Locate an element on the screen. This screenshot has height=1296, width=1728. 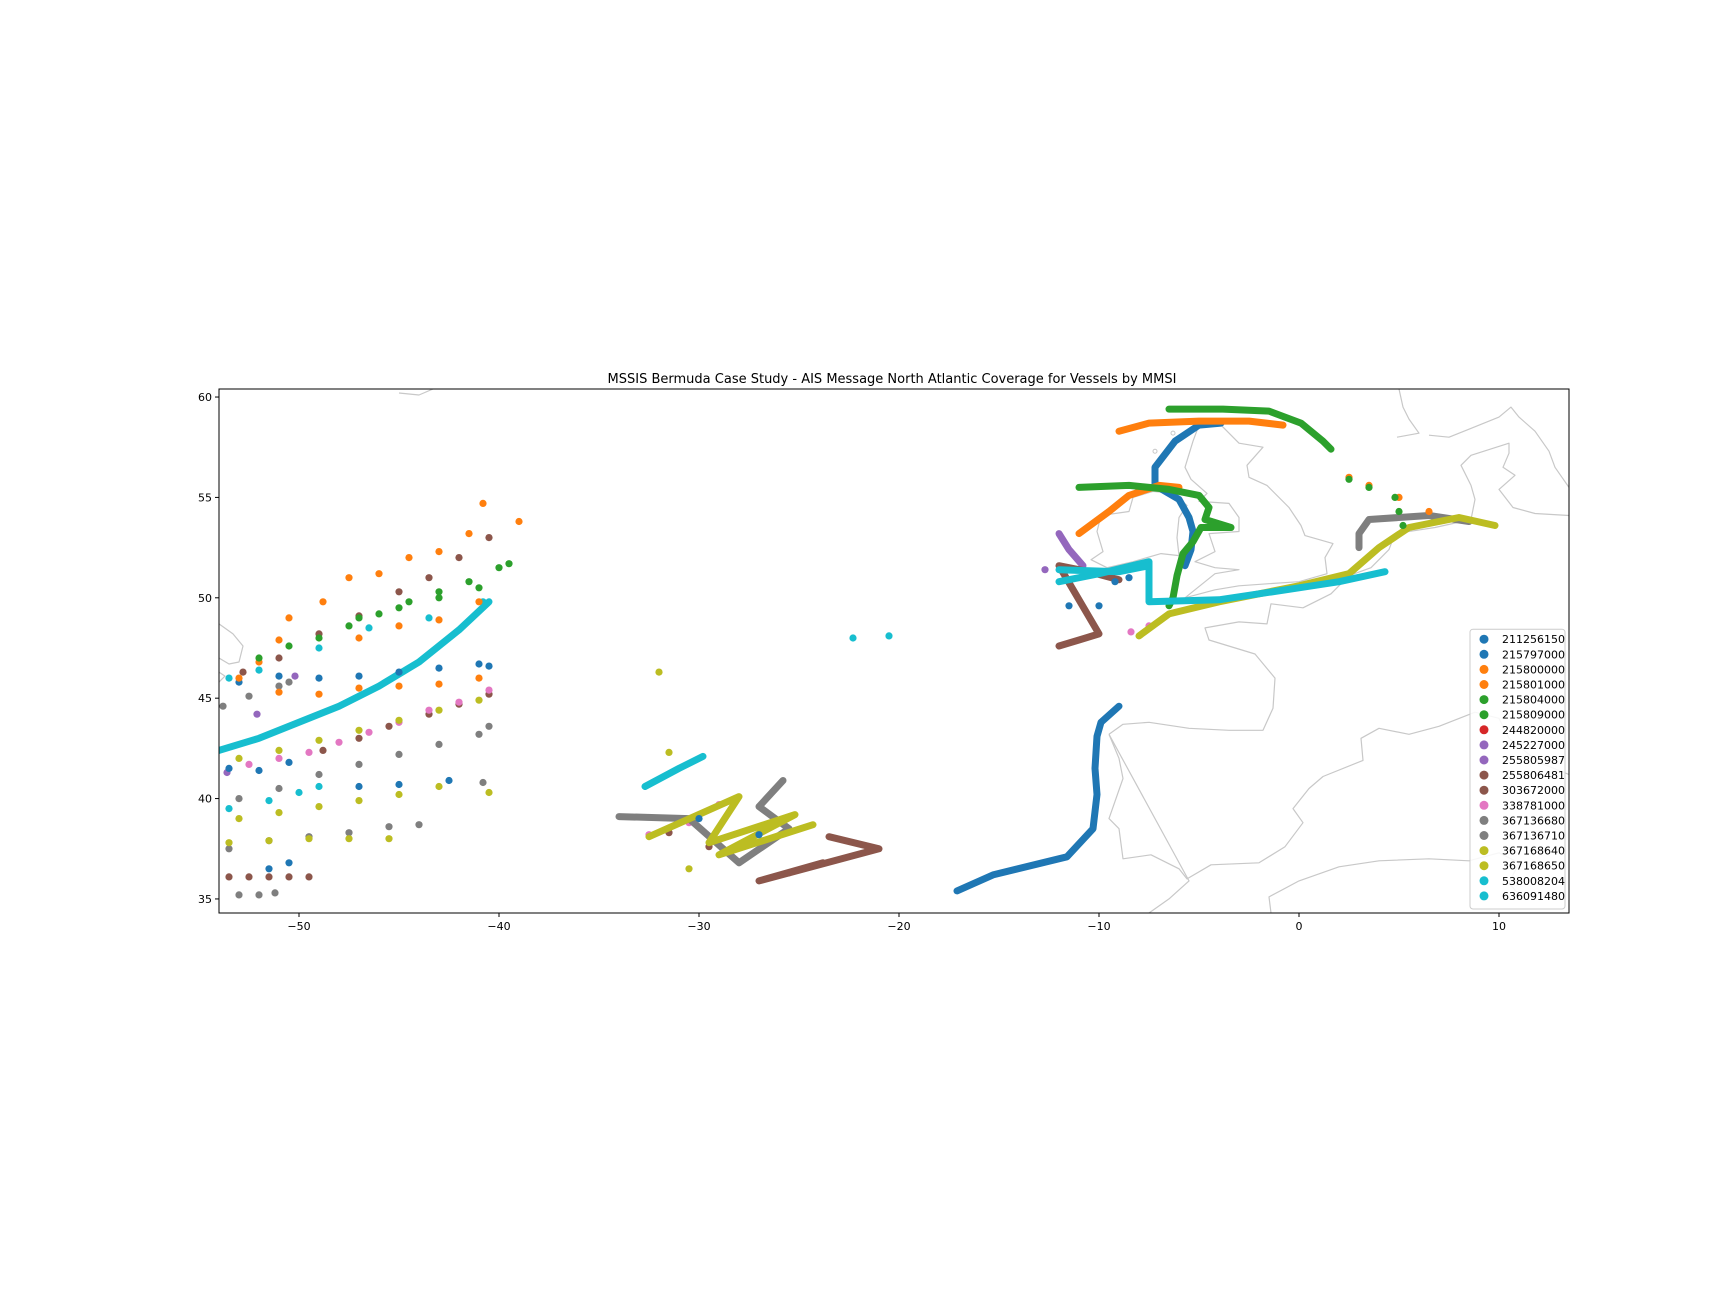
x-axis: −50 −40 −30 −20 −10 0 10 is located at coordinates (896, 923).